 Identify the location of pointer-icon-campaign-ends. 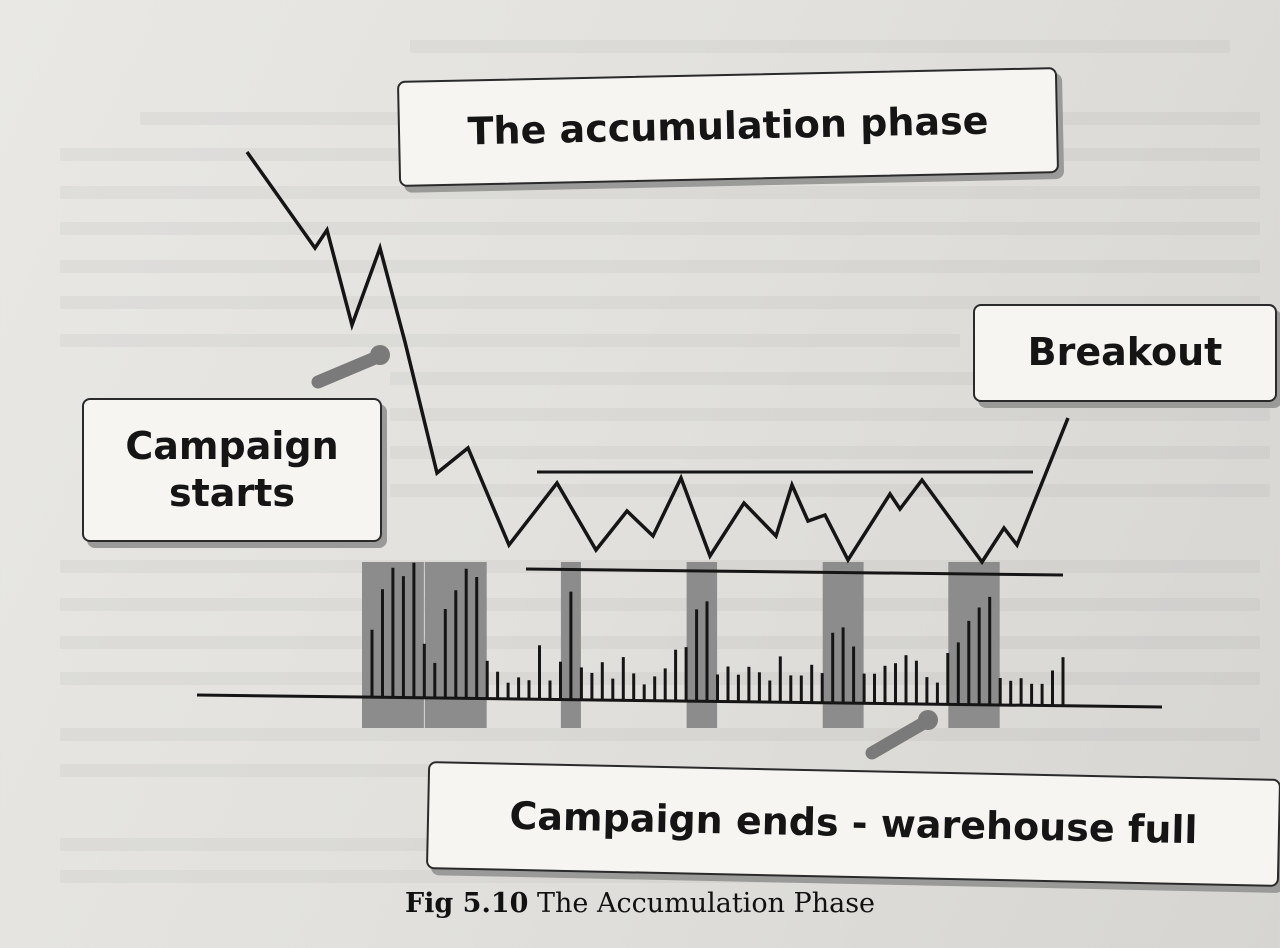
(901, 735).